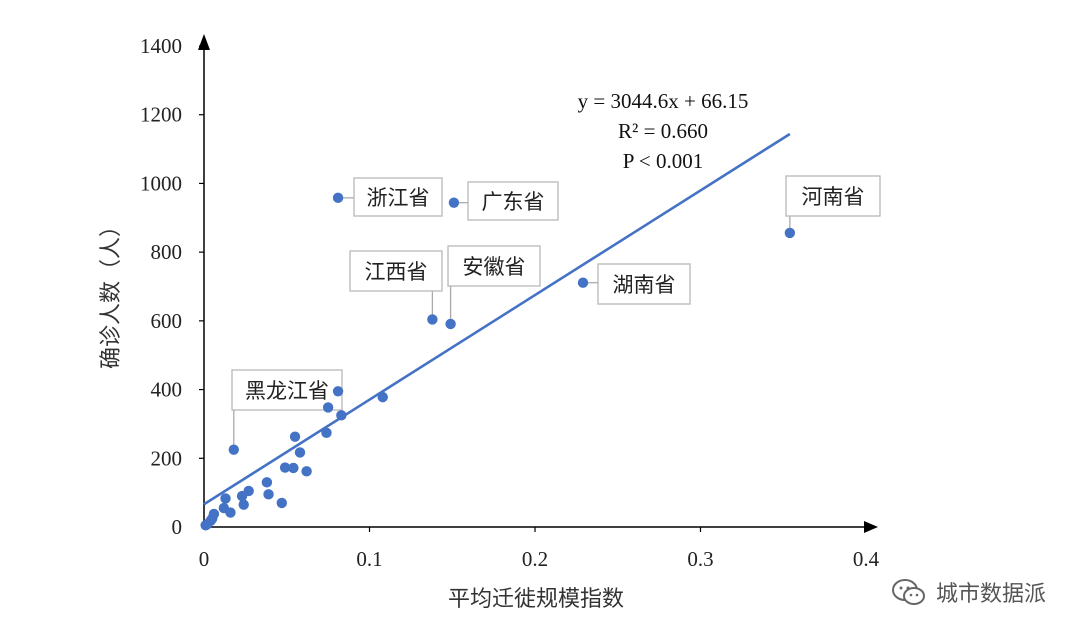 The height and width of the screenshot is (642, 1080). What do you see at coordinates (111, 292) in the screenshot?
I see `y-axis-title: 确诊人数（人）` at bounding box center [111, 292].